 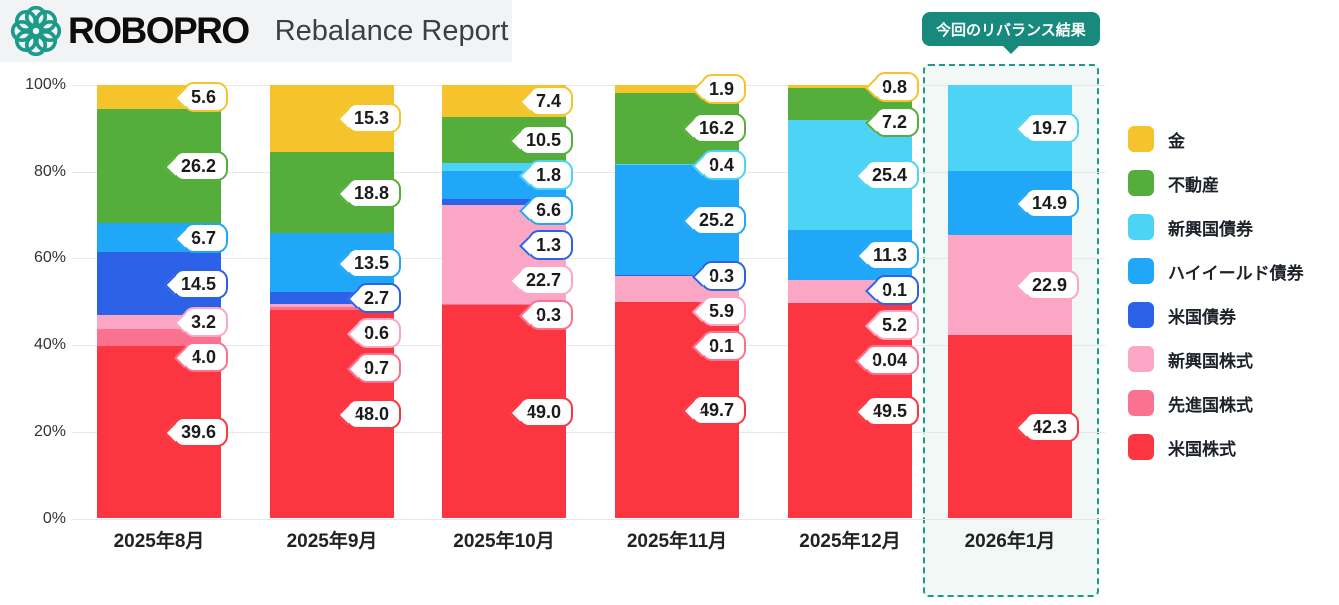 What do you see at coordinates (719, 220) in the screenshot?
I see `value-callout: 25.2` at bounding box center [719, 220].